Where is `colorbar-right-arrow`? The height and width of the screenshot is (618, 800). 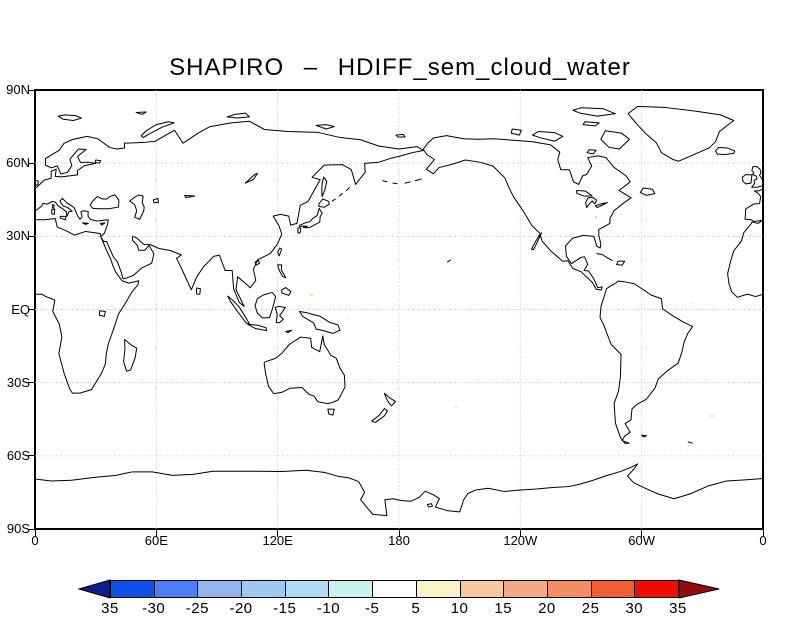
colorbar-right-arrow is located at coordinates (699, 589).